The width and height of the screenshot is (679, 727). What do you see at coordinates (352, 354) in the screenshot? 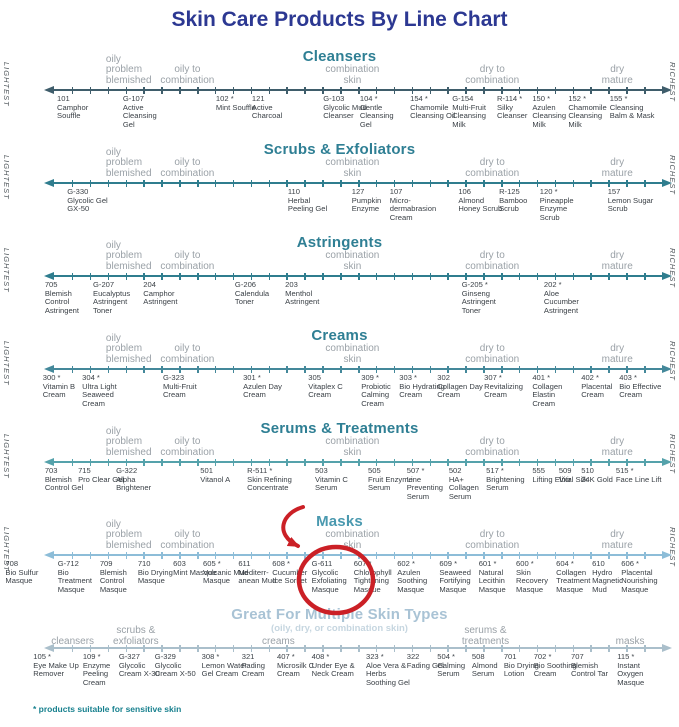
I see `skin-zone-label-combination-skin: combination skin` at bounding box center [352, 354].